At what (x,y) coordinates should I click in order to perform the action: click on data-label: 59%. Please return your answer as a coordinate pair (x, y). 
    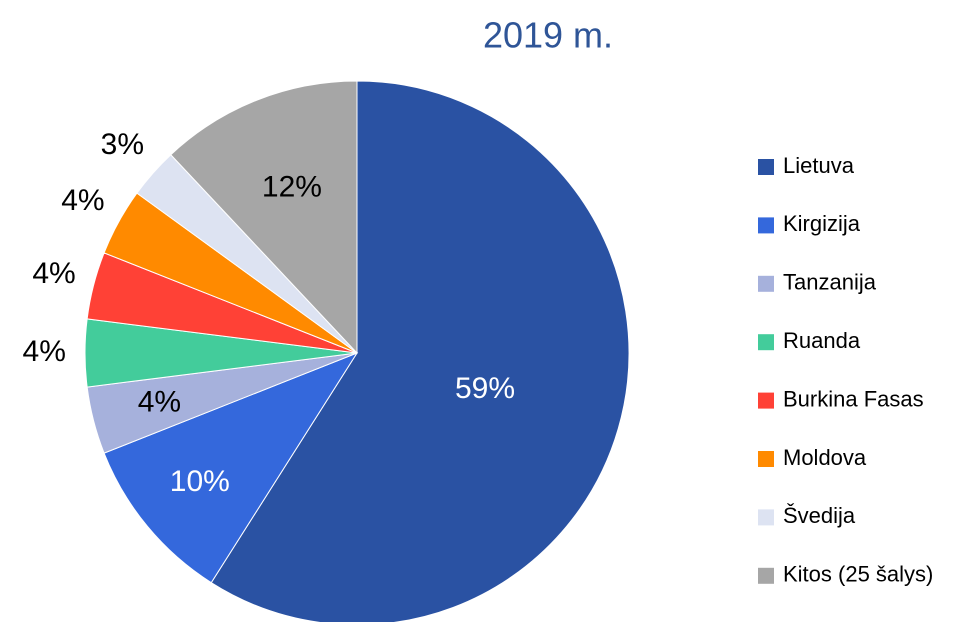
    Looking at the image, I should click on (485, 388).